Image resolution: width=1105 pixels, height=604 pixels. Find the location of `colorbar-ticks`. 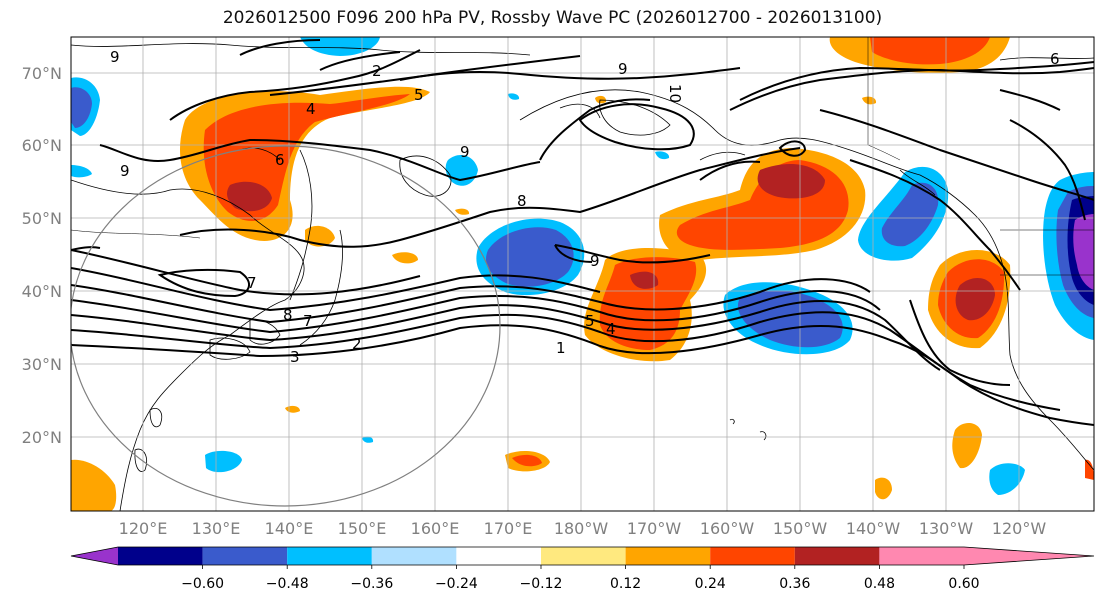

colorbar-ticks is located at coordinates (583, 567).